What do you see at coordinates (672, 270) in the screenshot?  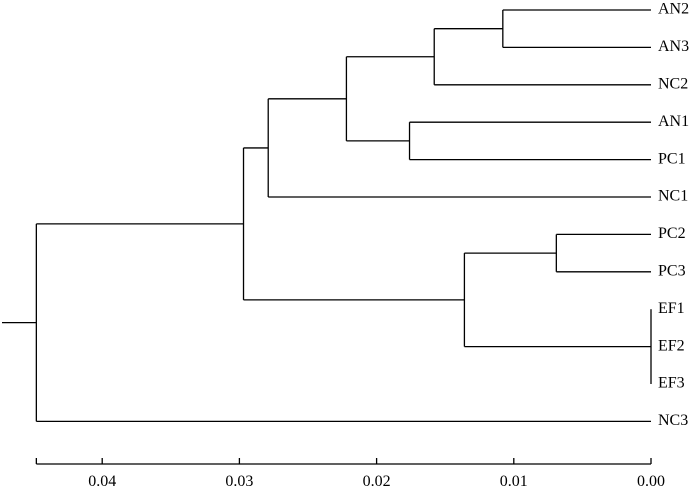 I see `leaf-label-pc3: PC3` at bounding box center [672, 270].